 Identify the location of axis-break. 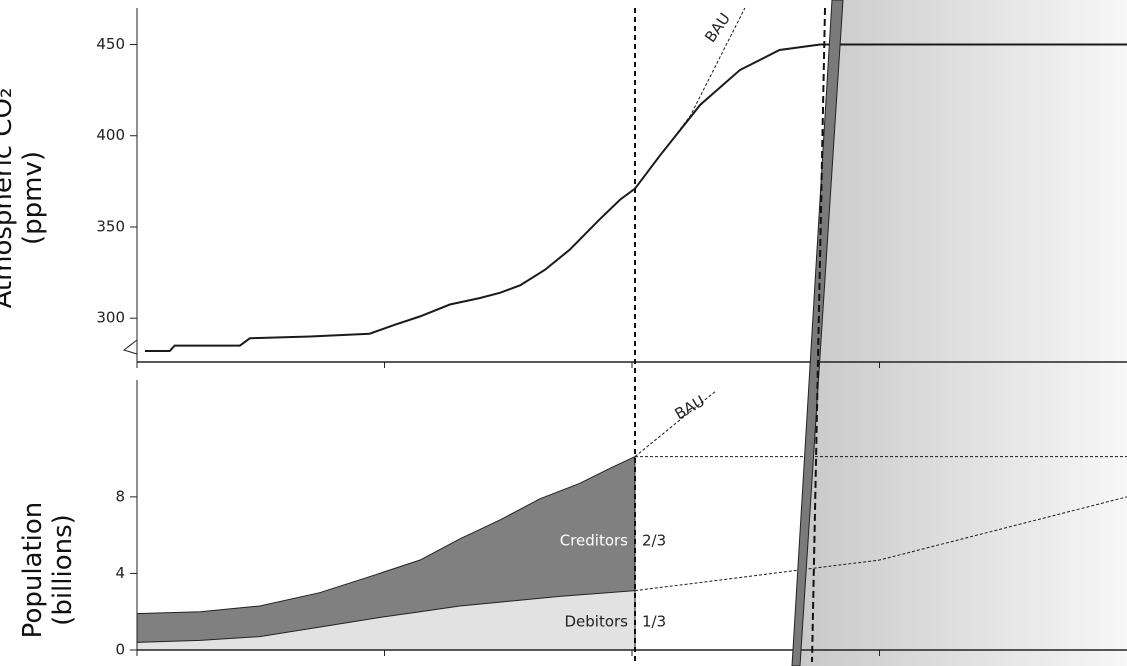
(130, 347).